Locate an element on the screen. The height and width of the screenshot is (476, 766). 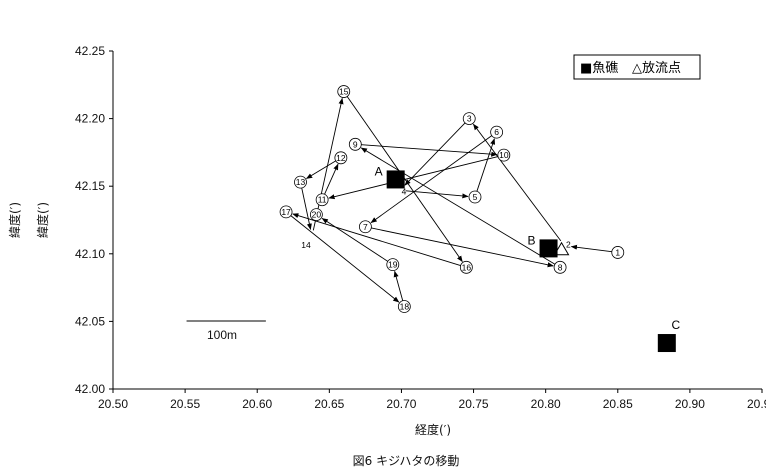
position-label: 6 is located at coordinates (496, 132).